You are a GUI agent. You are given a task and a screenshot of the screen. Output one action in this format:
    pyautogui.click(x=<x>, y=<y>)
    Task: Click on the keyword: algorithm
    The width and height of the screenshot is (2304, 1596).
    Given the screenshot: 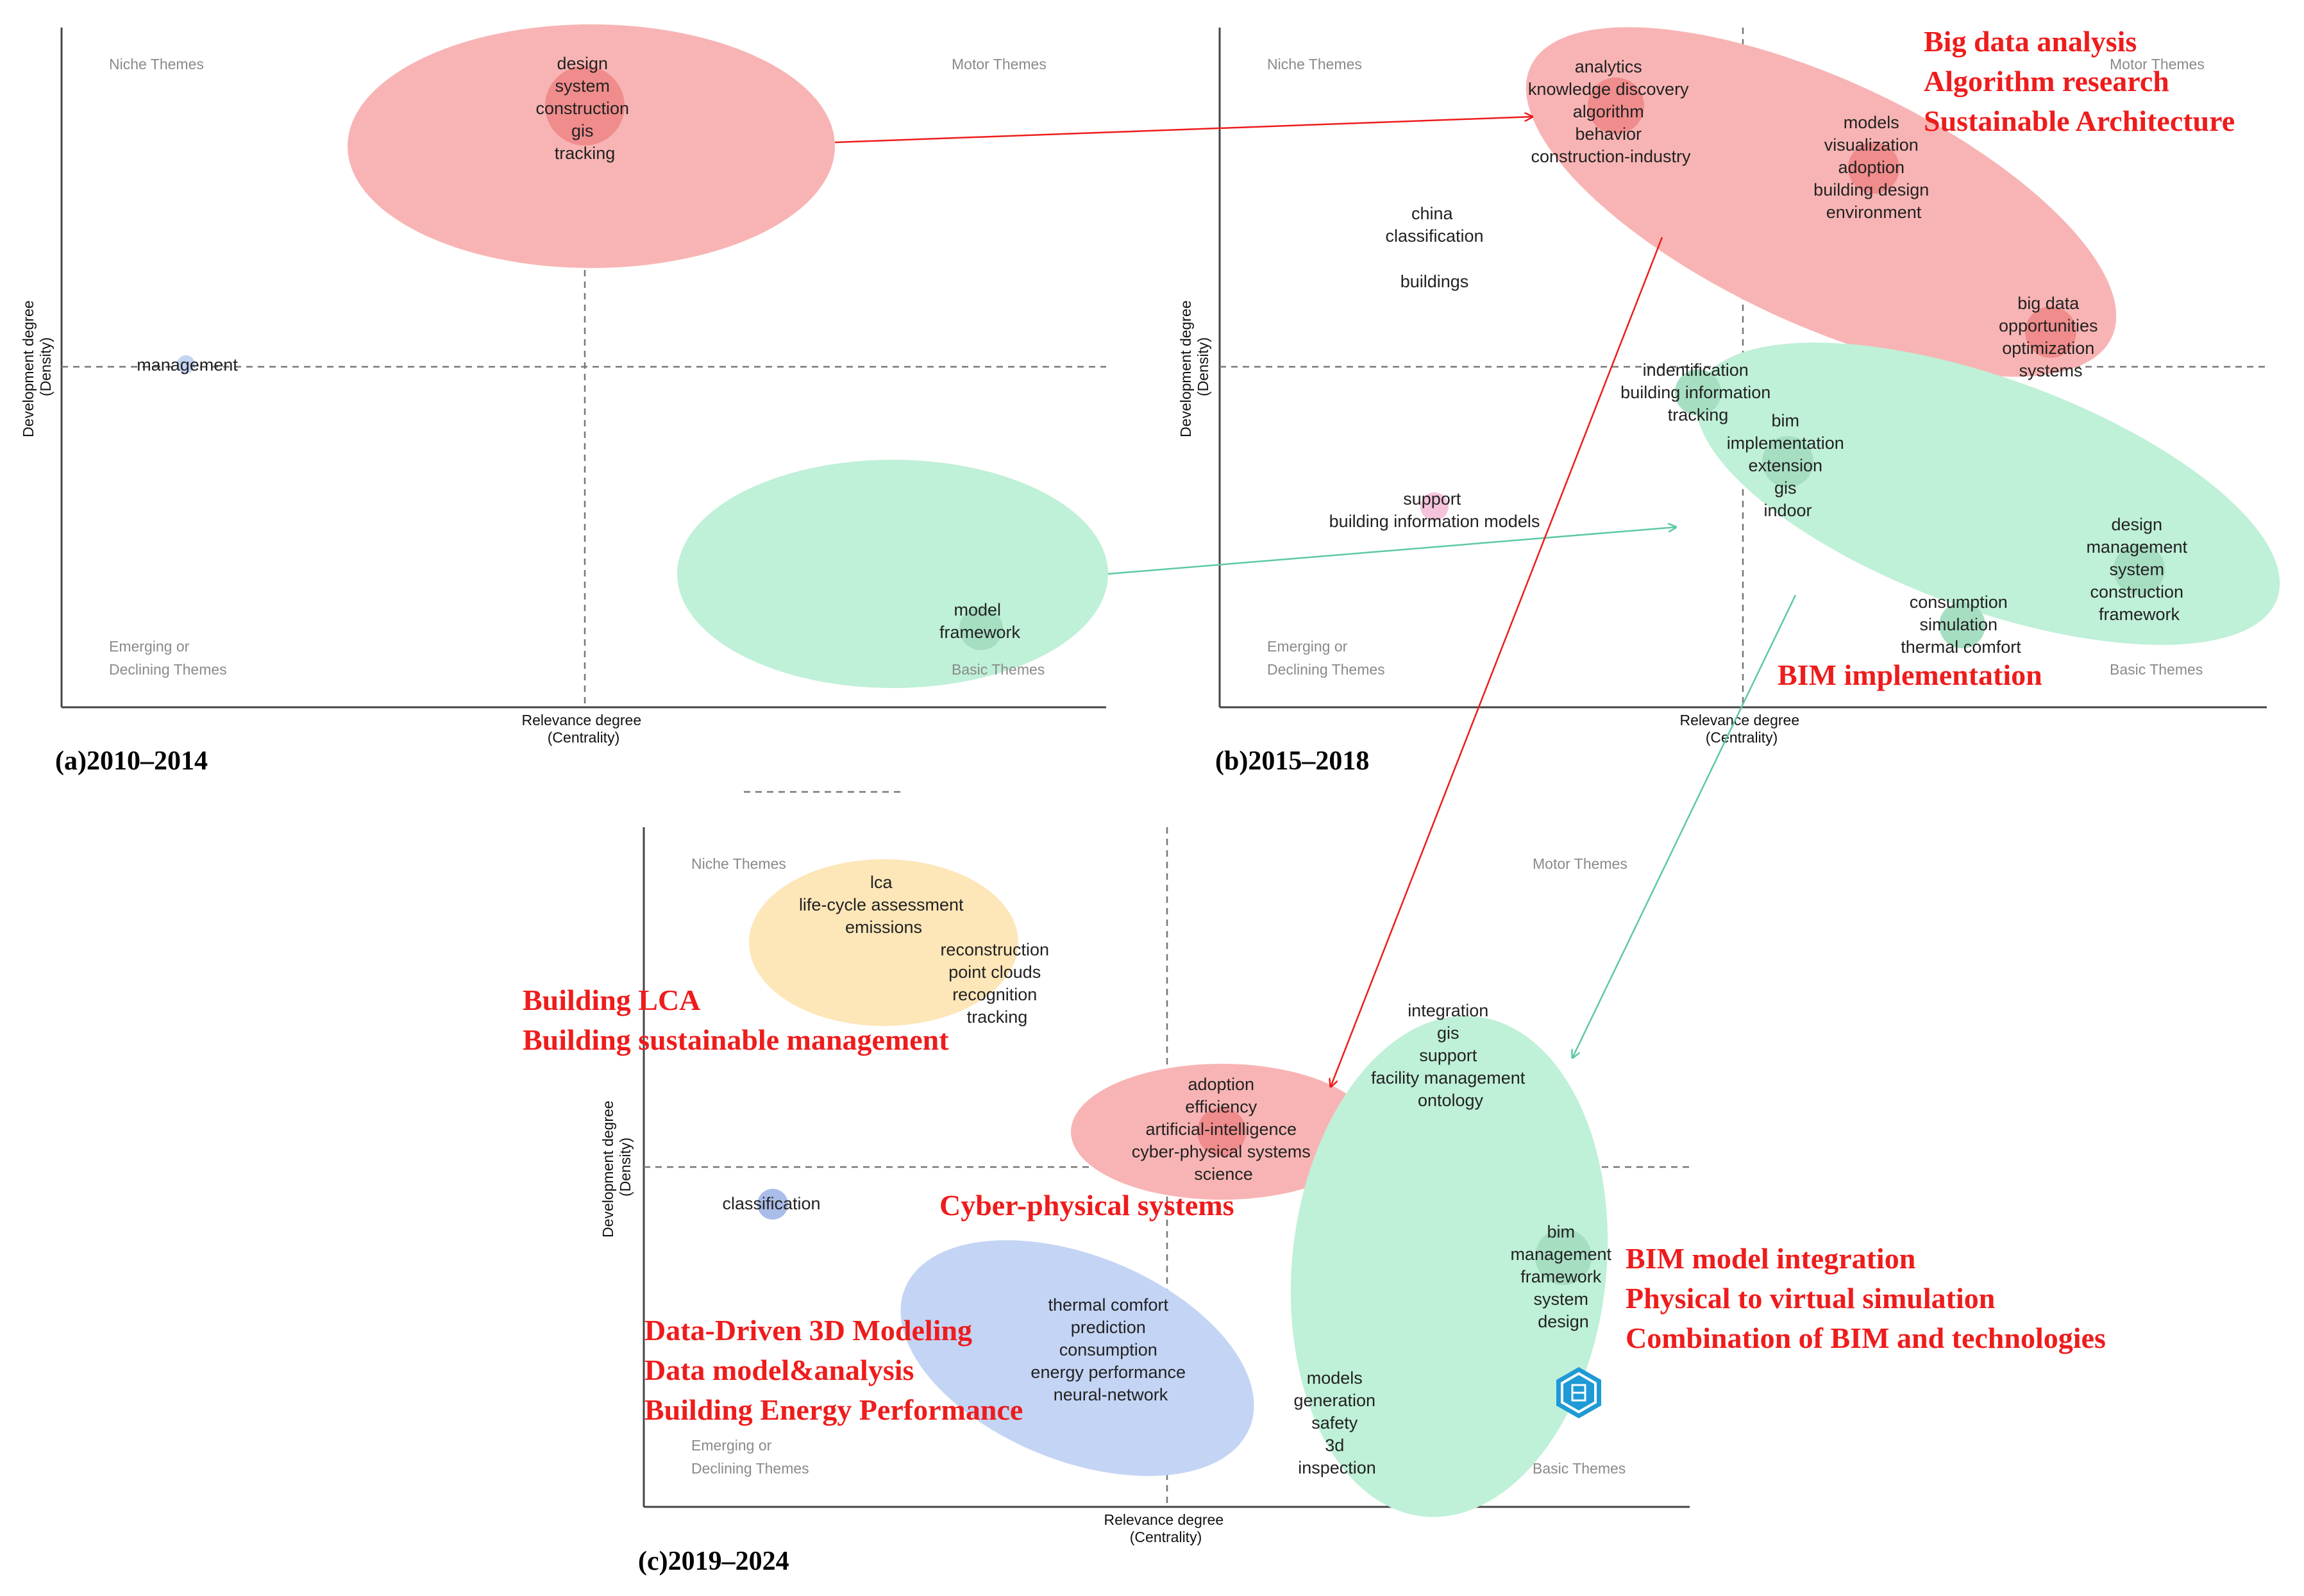 What is the action you would take?
    pyautogui.click(x=1608, y=111)
    